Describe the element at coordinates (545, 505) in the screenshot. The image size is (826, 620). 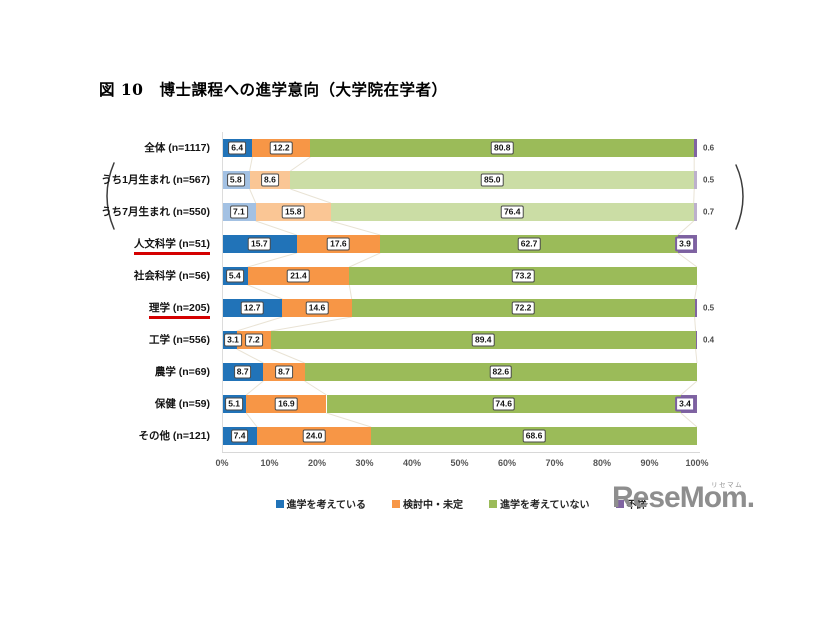
I see `legend-label: 進学を考えていない` at that location.